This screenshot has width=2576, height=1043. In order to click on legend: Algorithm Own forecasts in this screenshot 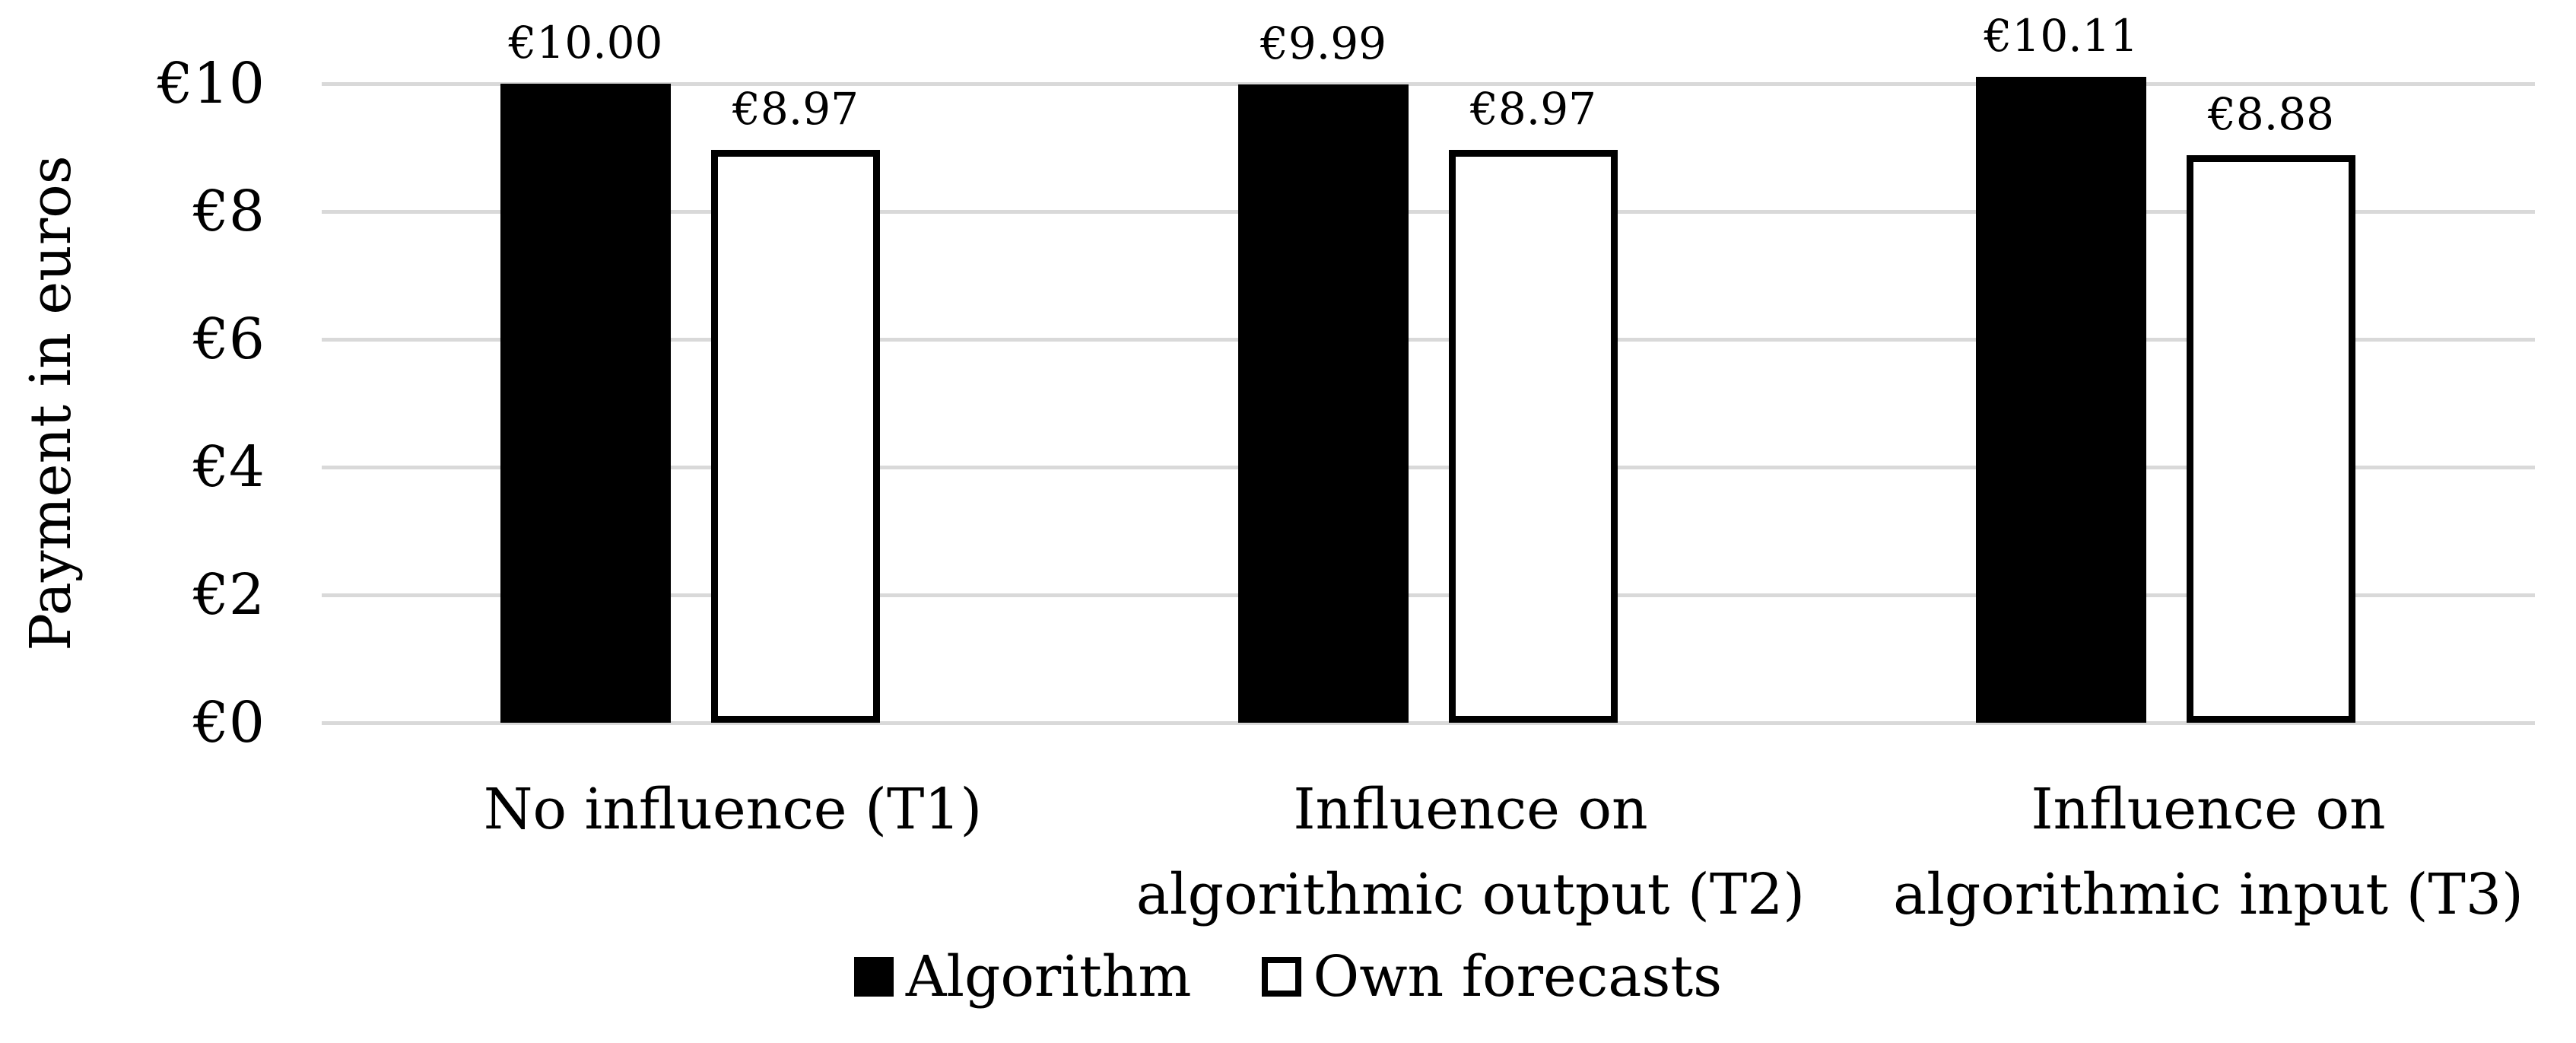, I will do `click(1288, 977)`.